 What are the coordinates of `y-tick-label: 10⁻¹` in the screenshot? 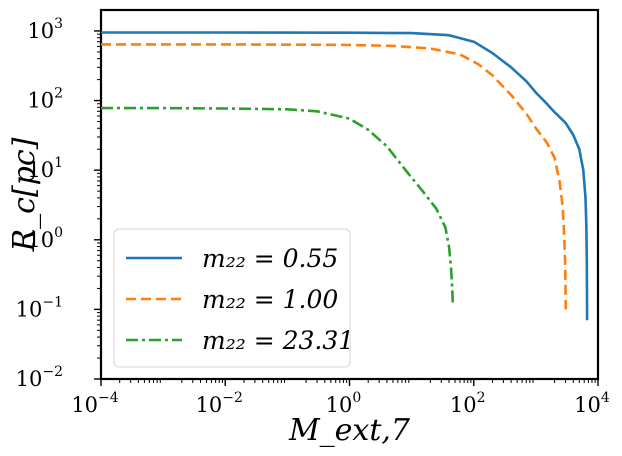 It's located at (39, 307).